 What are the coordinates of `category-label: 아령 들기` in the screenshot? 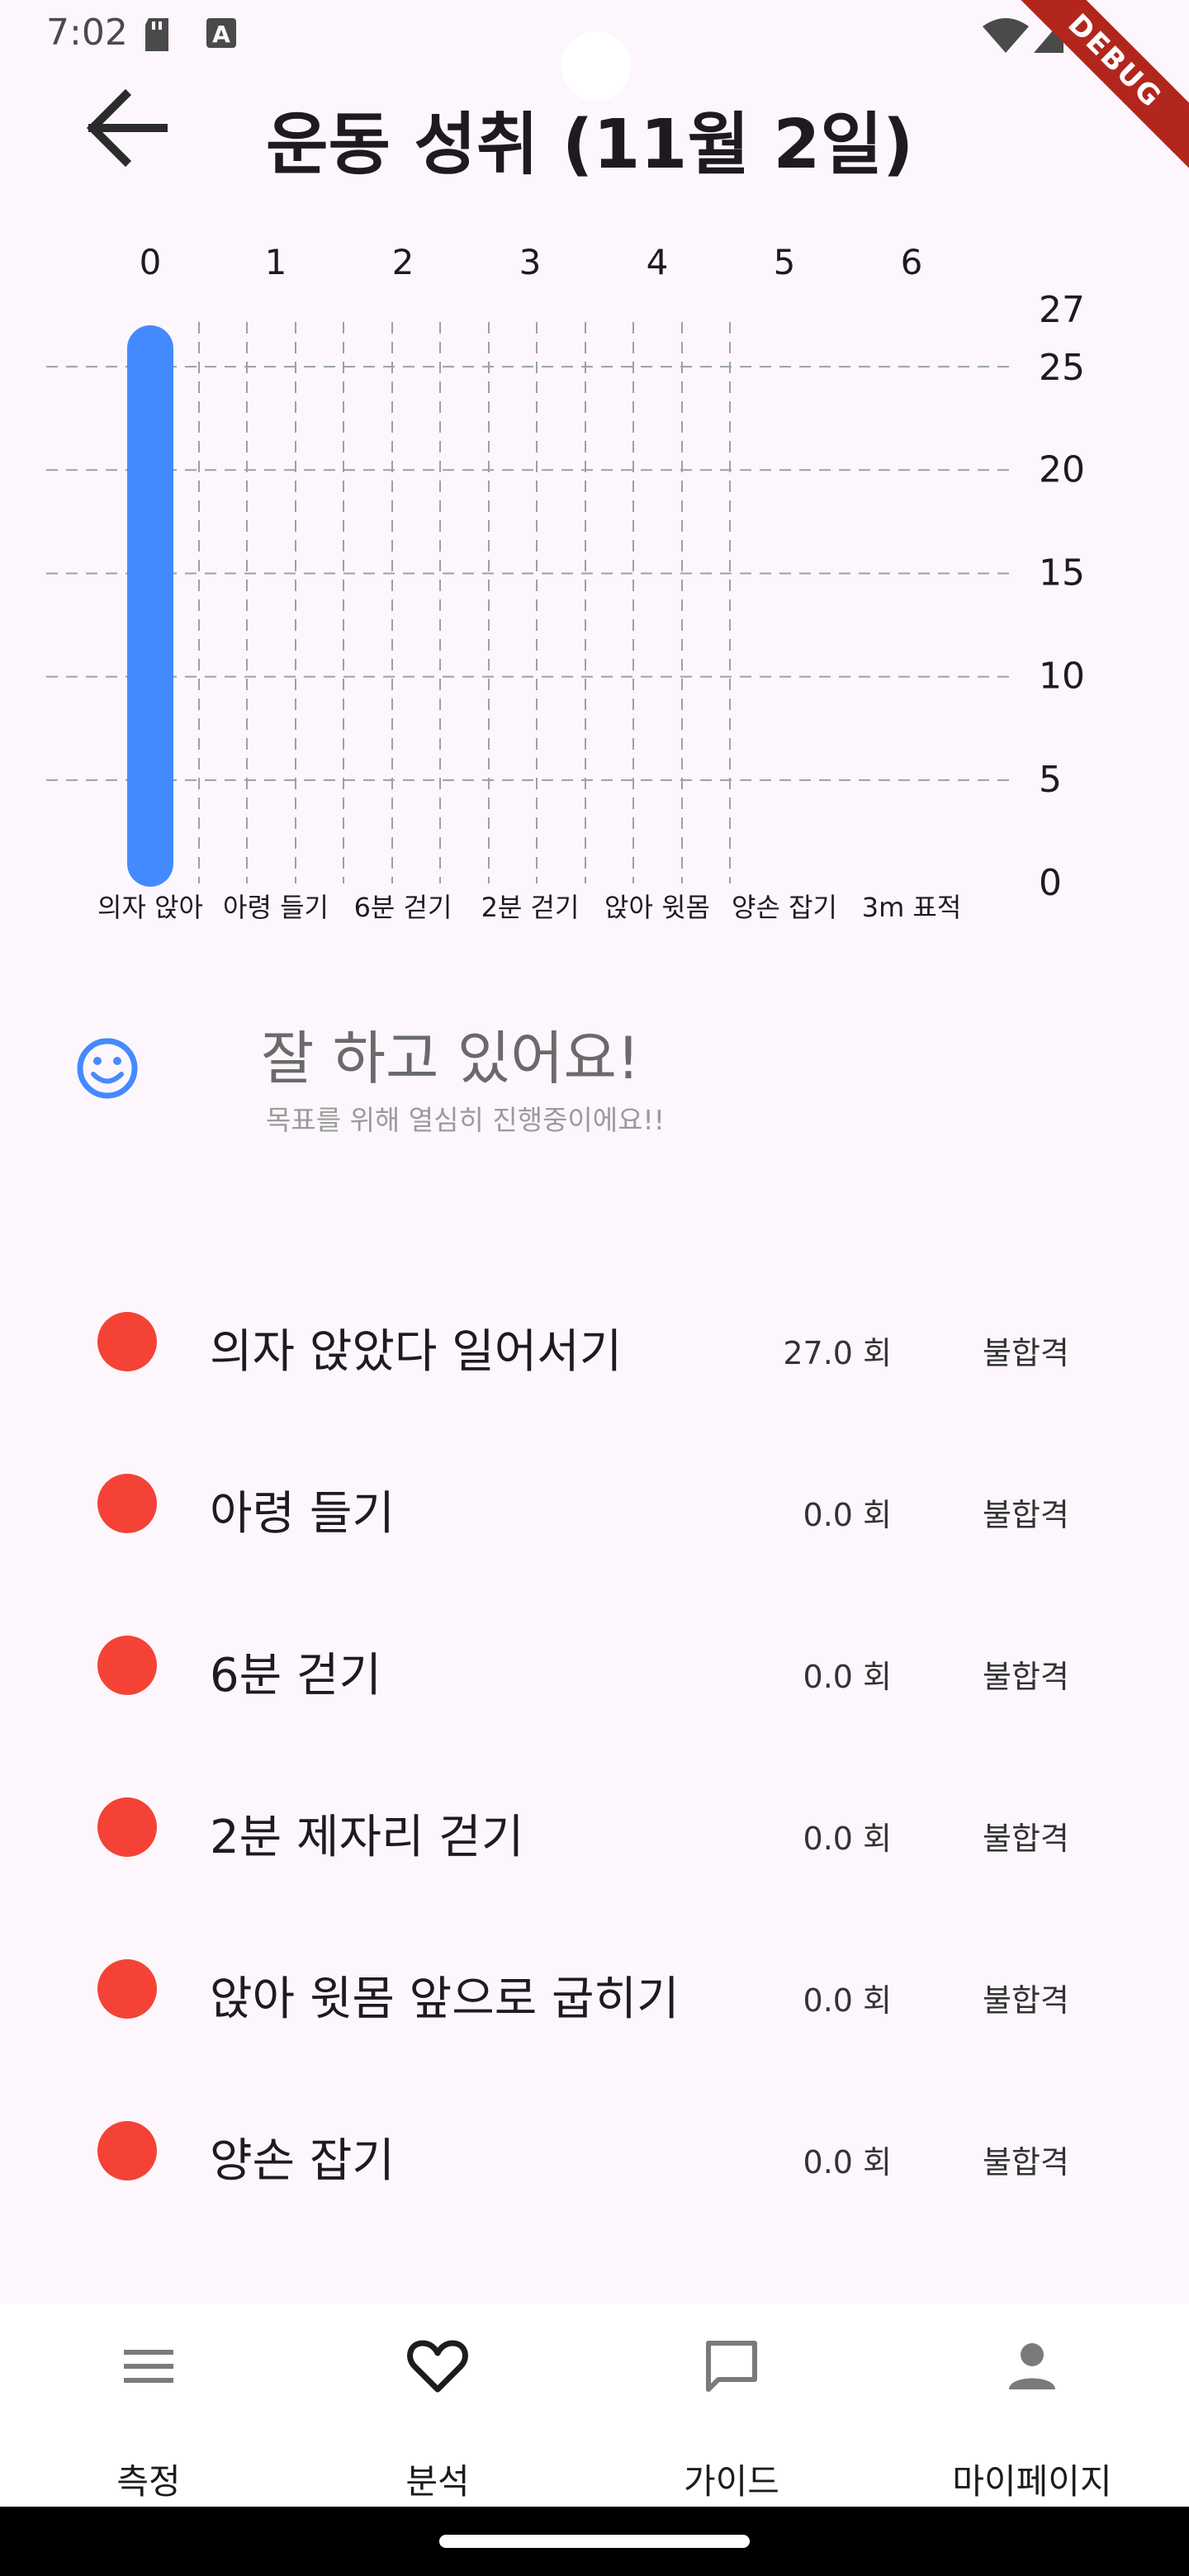 It's located at (276, 907).